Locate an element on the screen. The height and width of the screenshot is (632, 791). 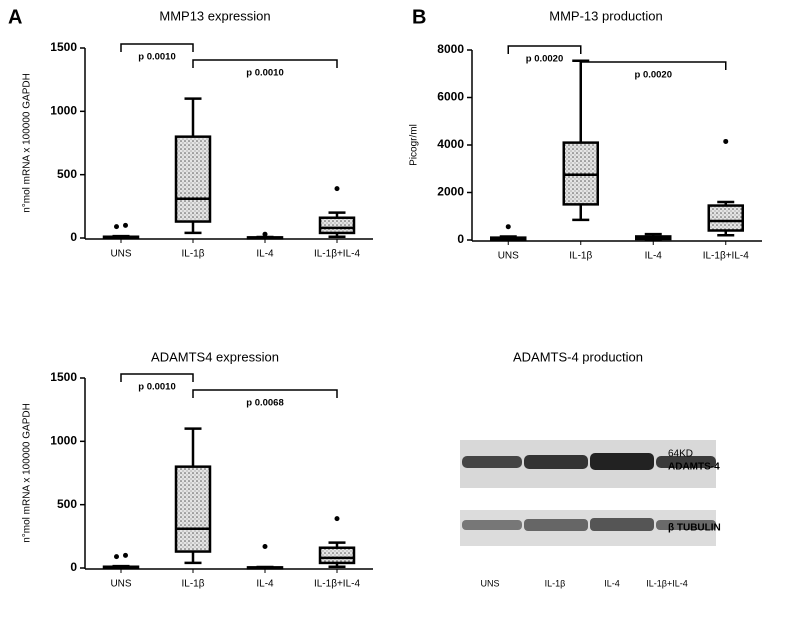
lane-label: IL-4 is located at coordinates (612, 583).